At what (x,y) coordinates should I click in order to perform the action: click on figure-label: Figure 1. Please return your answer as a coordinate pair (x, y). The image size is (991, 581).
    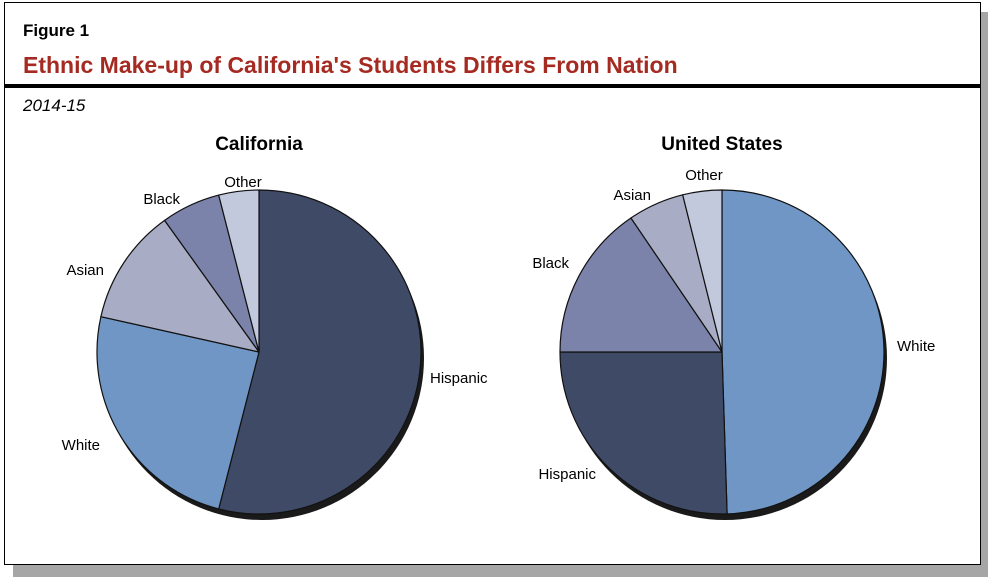
    Looking at the image, I should click on (56, 30).